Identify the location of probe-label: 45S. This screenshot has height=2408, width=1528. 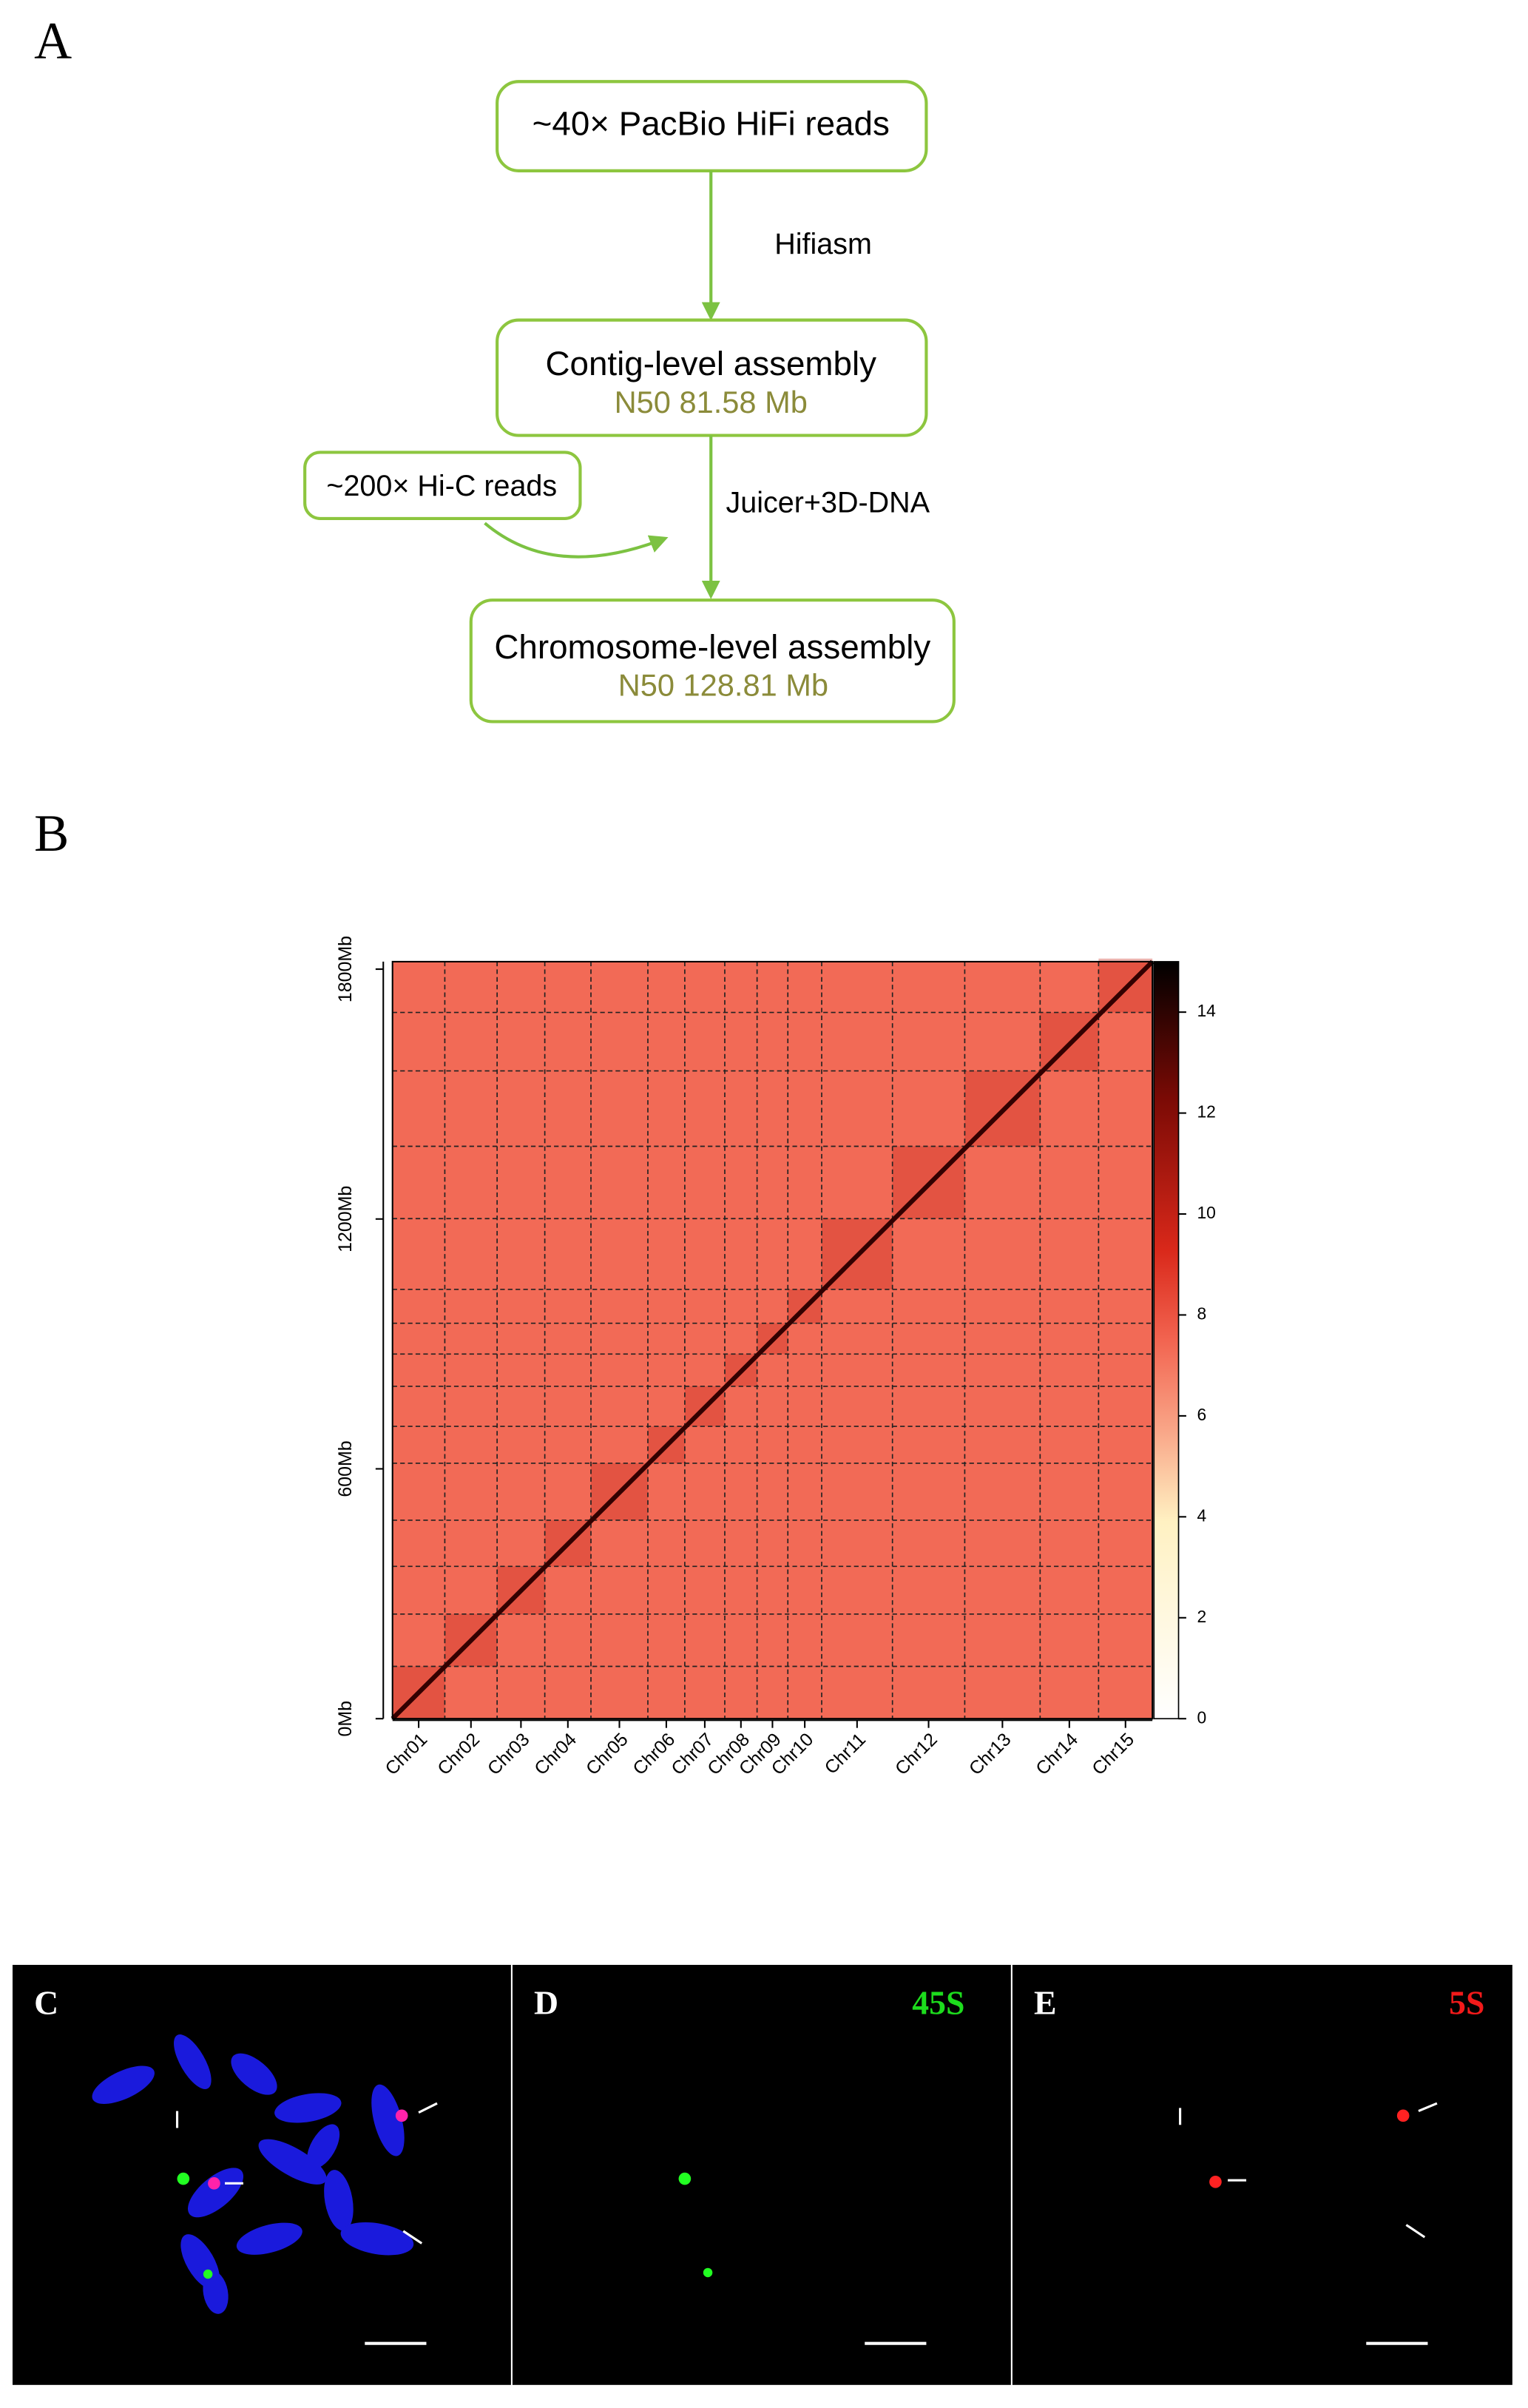
(938, 2003).